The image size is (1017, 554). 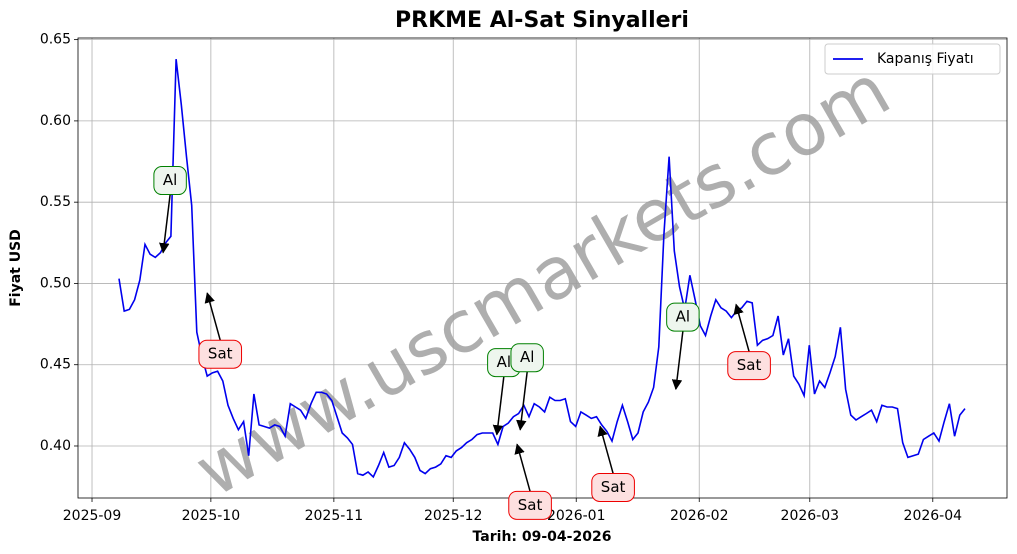 I want to click on legend-box, so click(x=912, y=59).